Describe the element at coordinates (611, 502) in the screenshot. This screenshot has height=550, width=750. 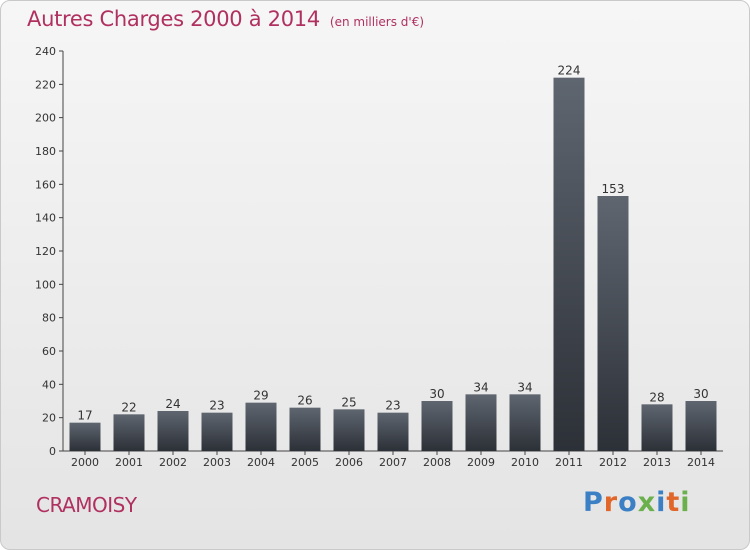
I see `brand-letter: r` at that location.